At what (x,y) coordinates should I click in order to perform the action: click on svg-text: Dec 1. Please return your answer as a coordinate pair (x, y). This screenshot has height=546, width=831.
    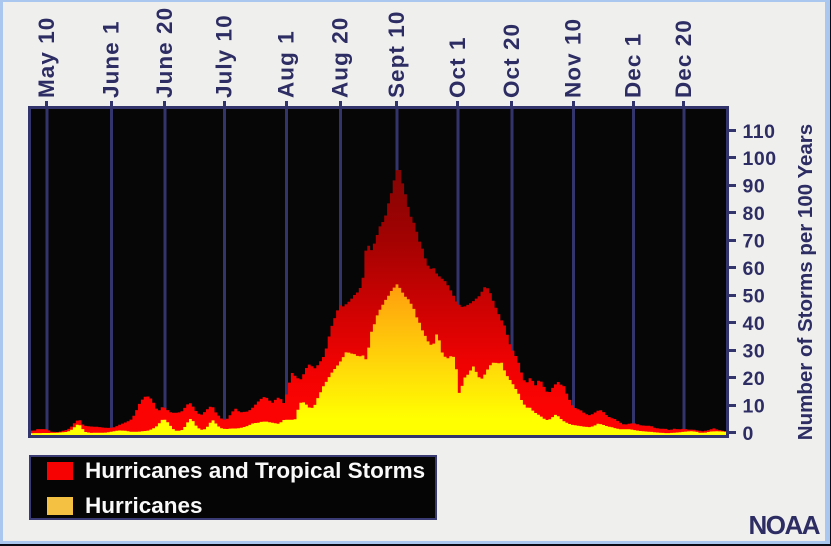
    Looking at the image, I should click on (633, 65).